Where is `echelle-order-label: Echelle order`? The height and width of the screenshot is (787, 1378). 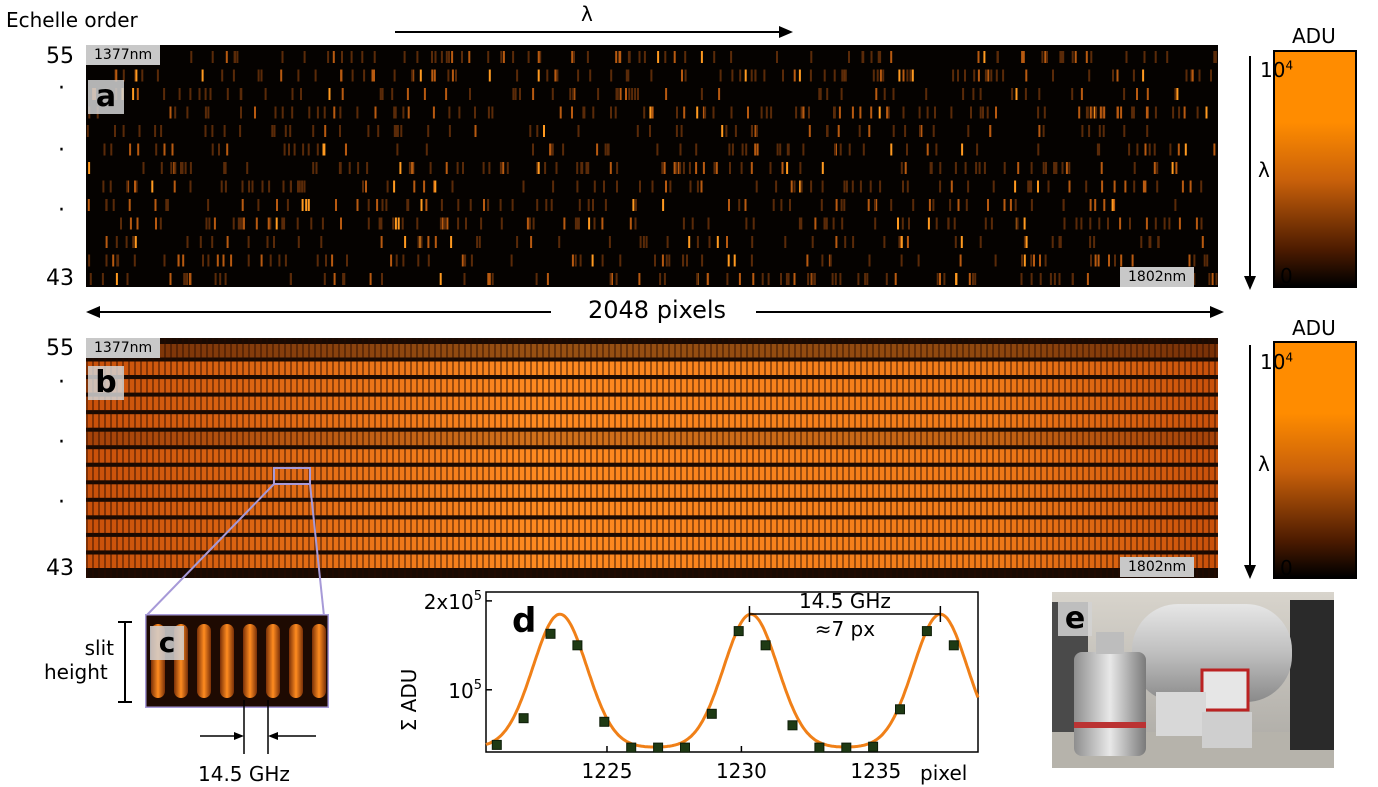 echelle-order-label: Echelle order is located at coordinates (72, 20).